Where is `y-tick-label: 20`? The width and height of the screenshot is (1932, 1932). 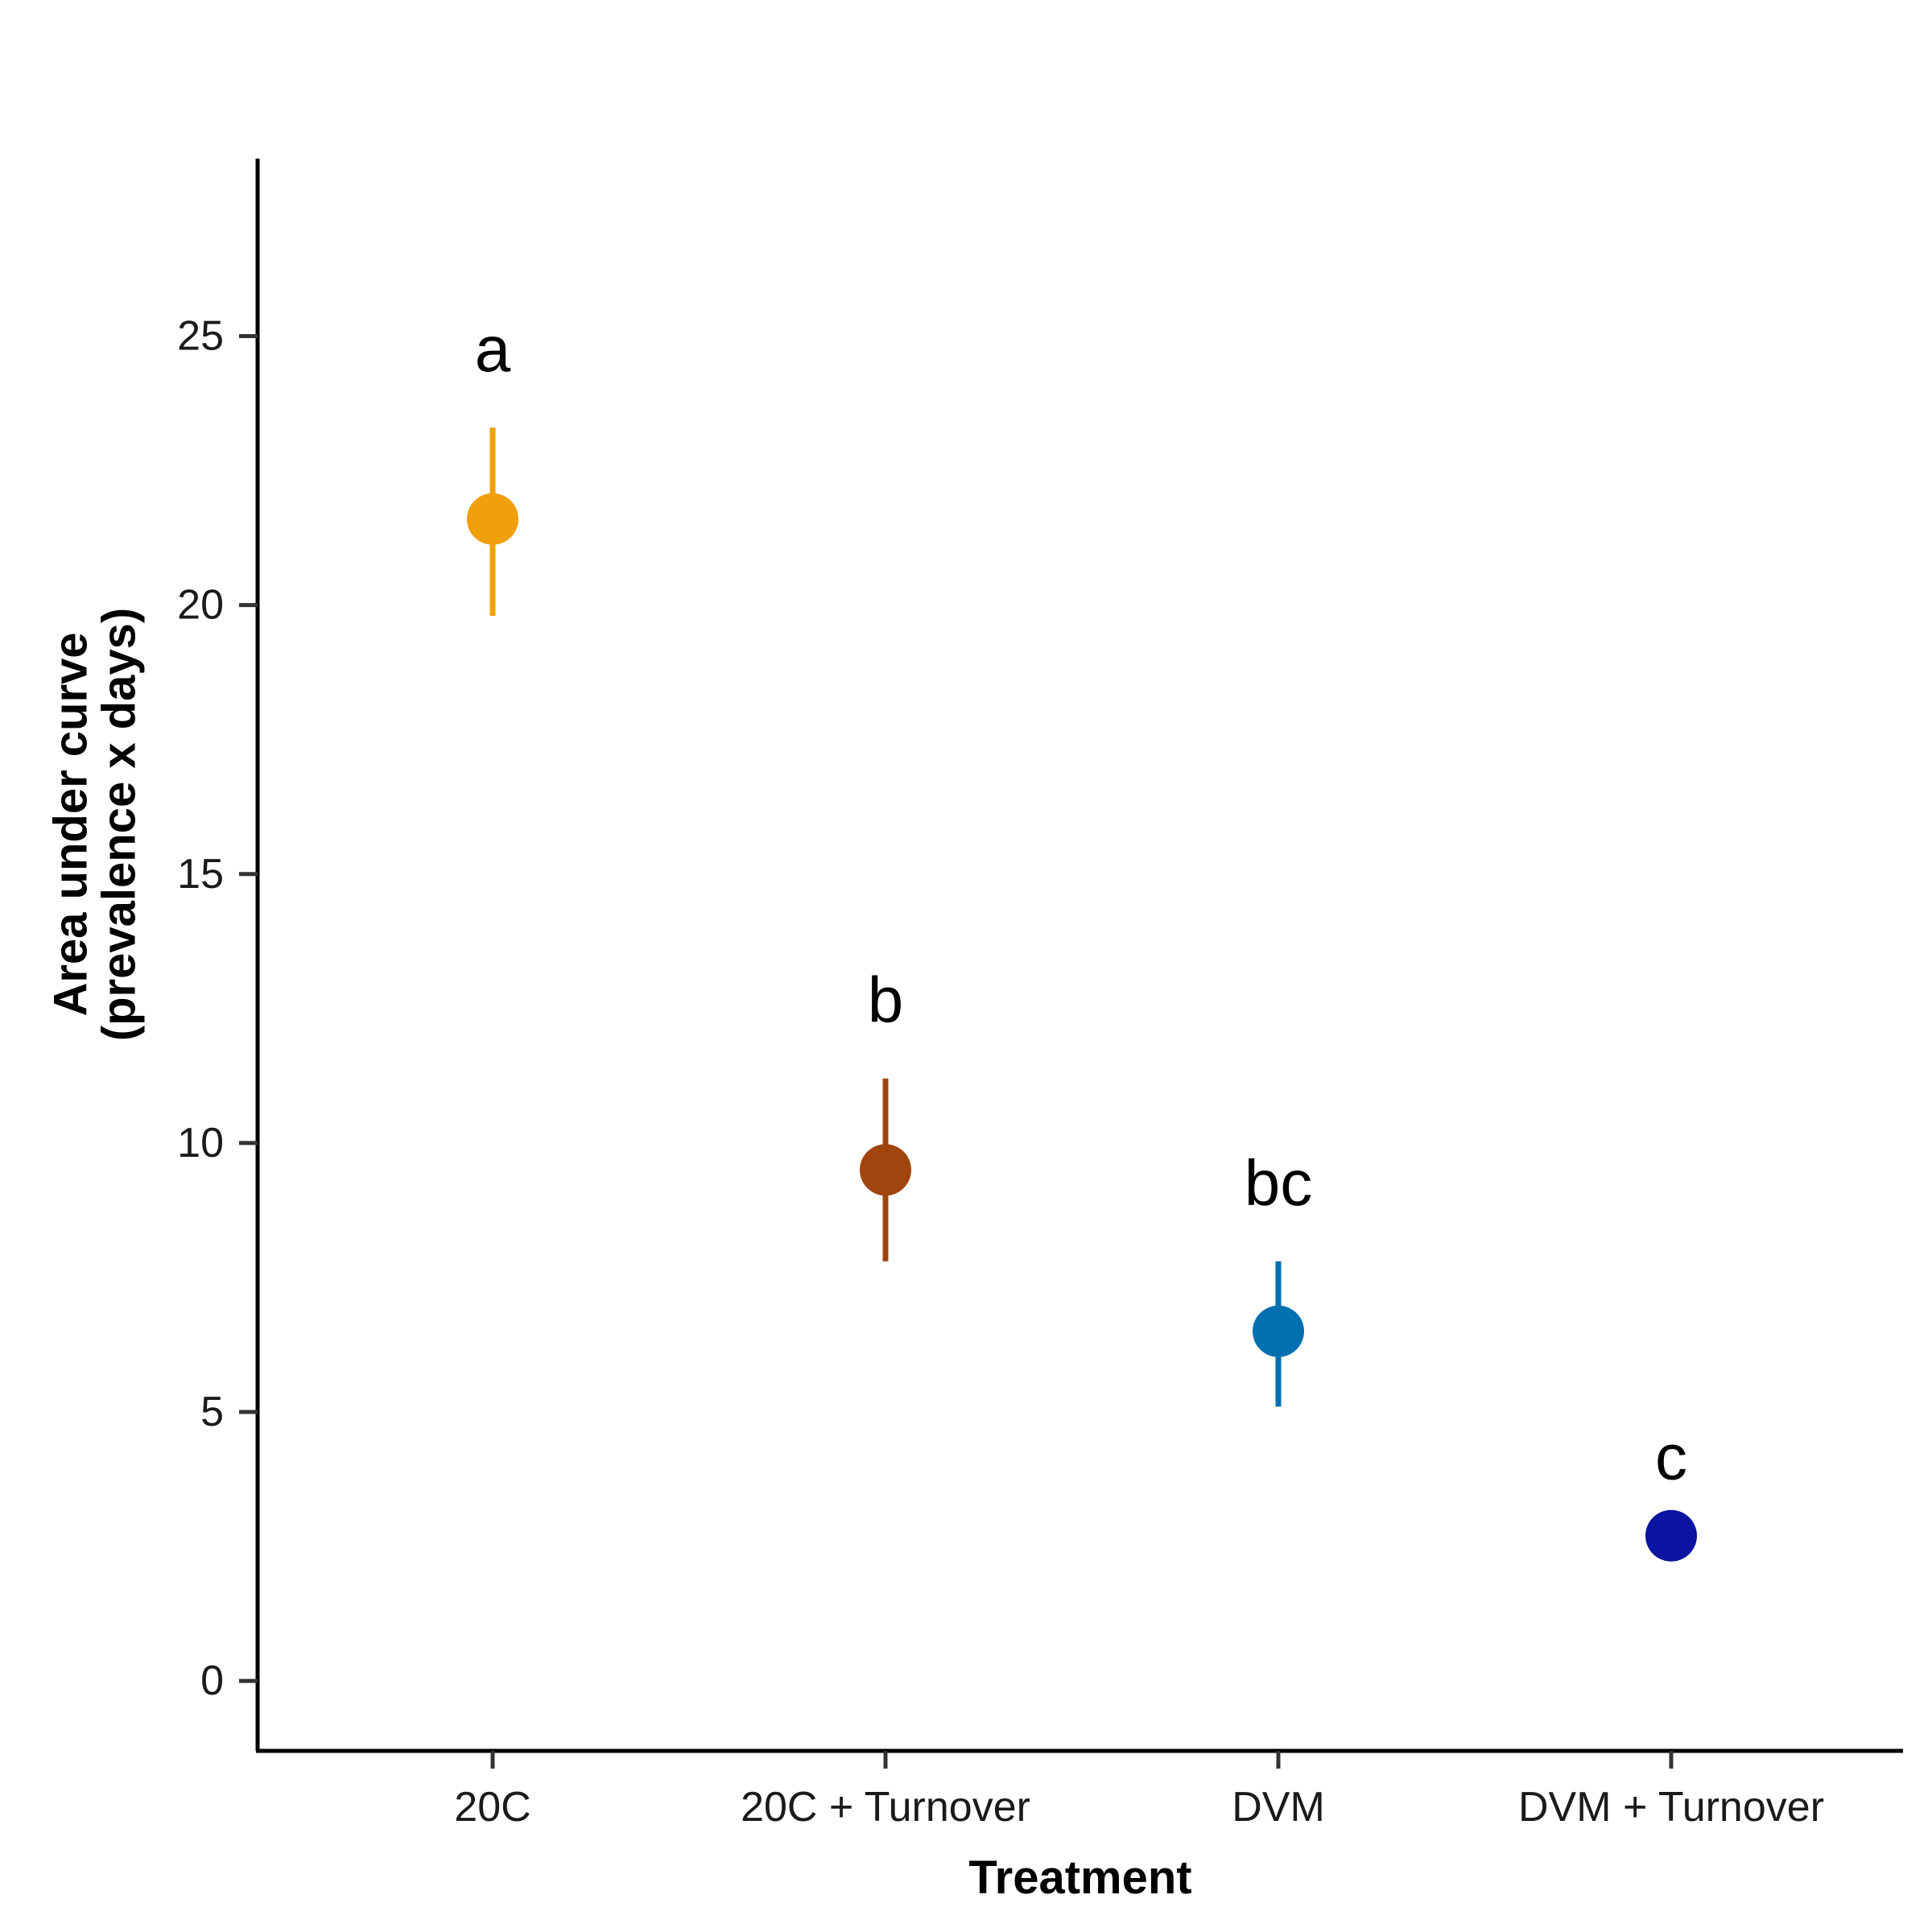 y-tick-label: 20 is located at coordinates (200, 605).